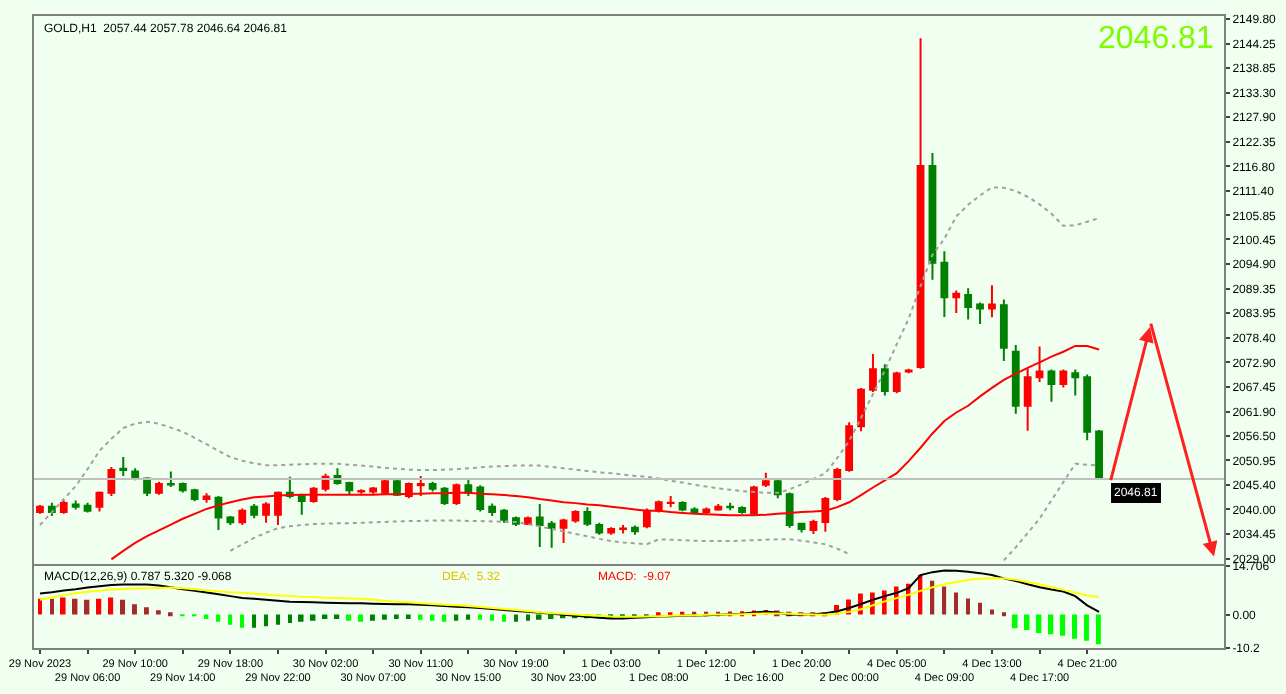 This screenshot has width=1286, height=694. Describe the element at coordinates (1156, 39) in the screenshot. I see `annotation: 2046.81` at that location.